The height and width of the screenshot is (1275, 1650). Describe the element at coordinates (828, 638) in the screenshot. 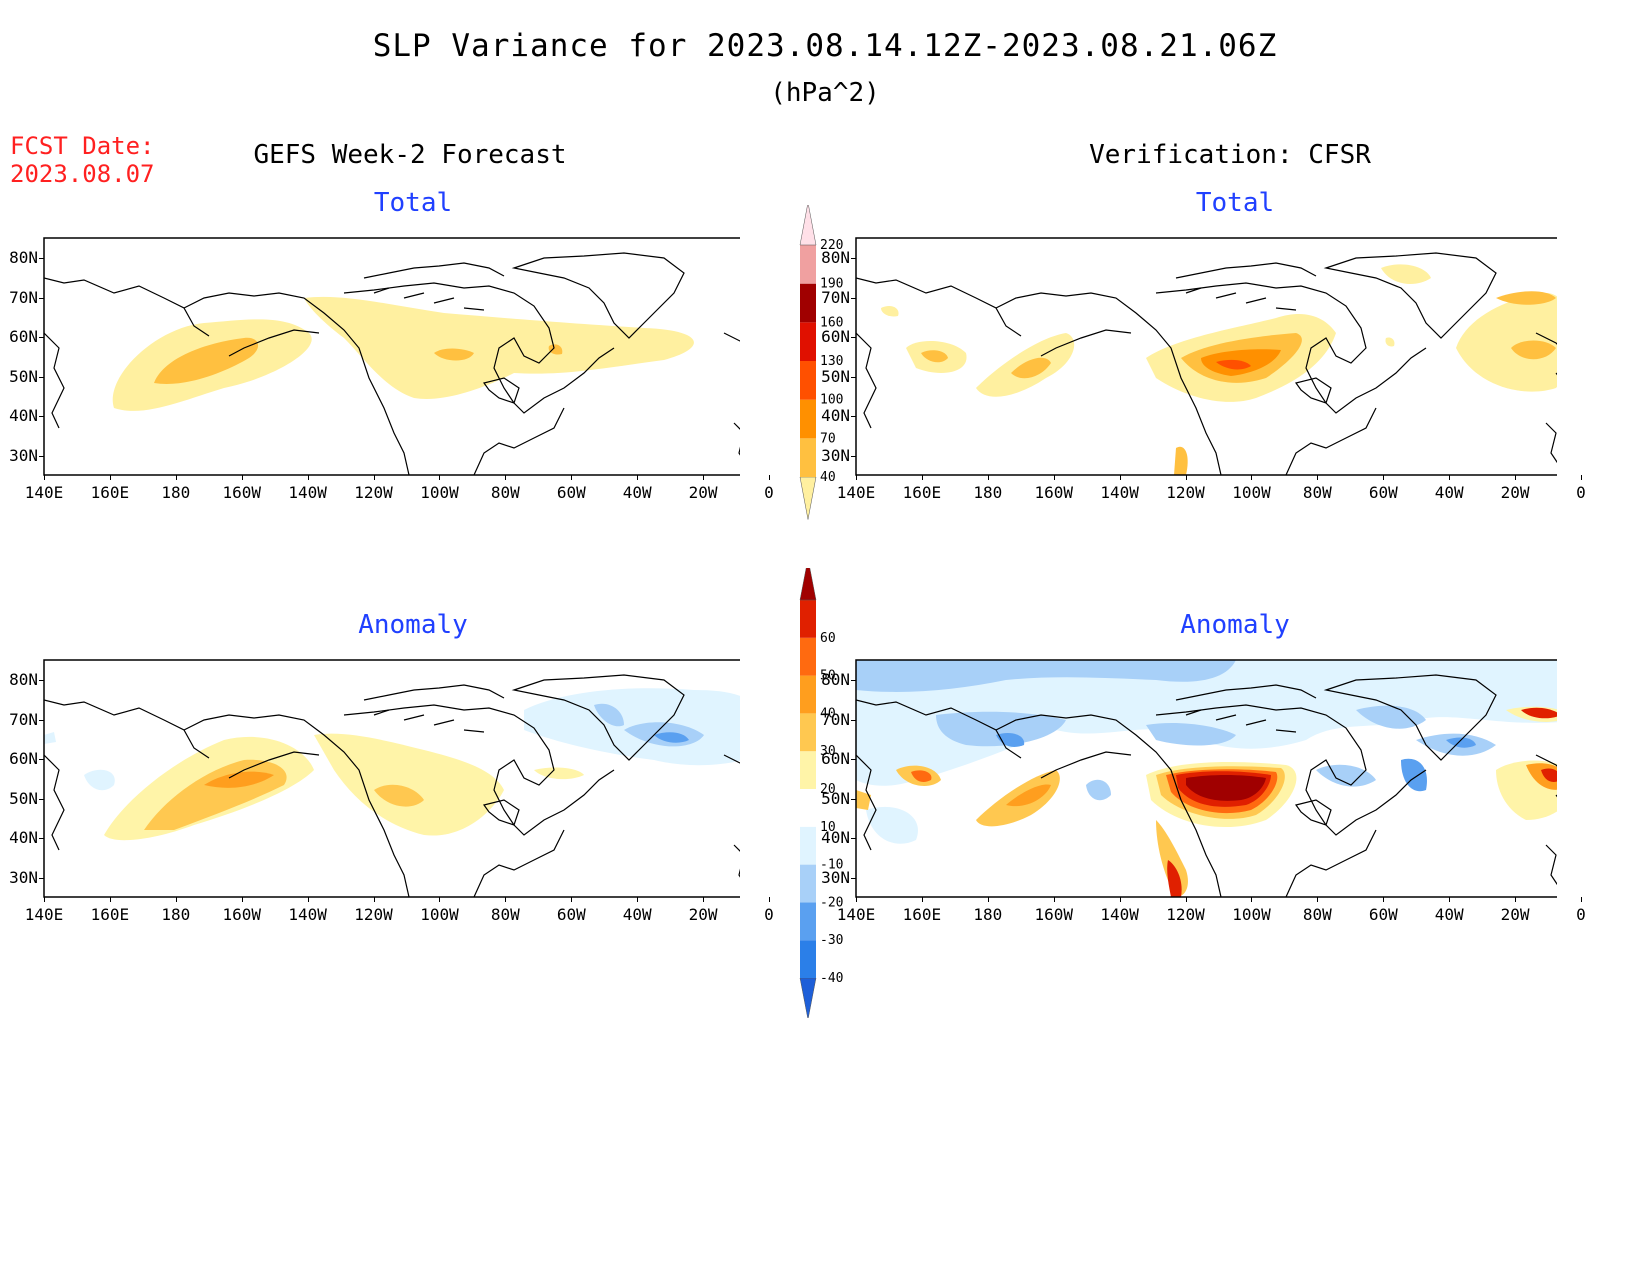

I see `colorbar-level-label: 60` at that location.